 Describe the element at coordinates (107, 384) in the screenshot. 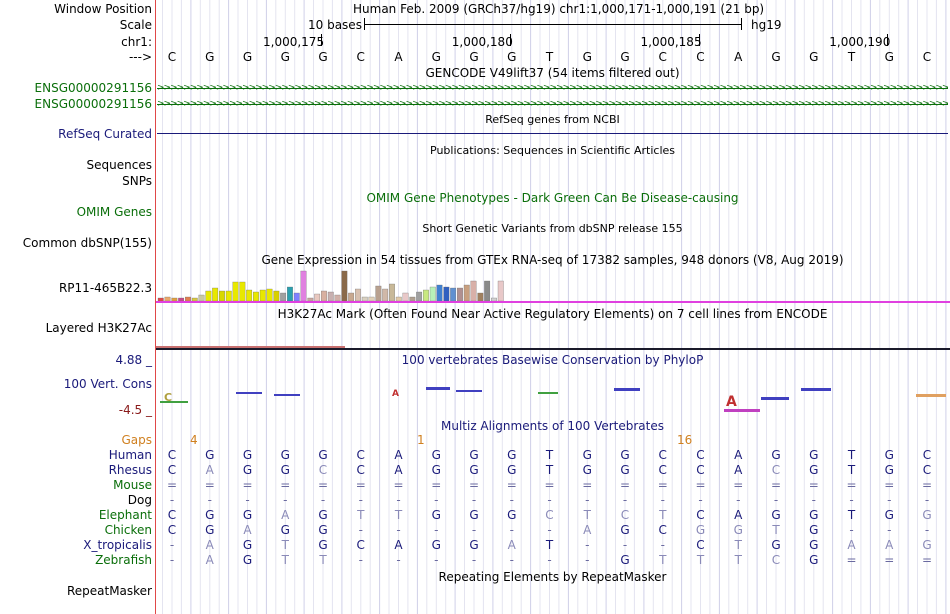

I see `conservation-label: 100 Vert. Cons` at that location.